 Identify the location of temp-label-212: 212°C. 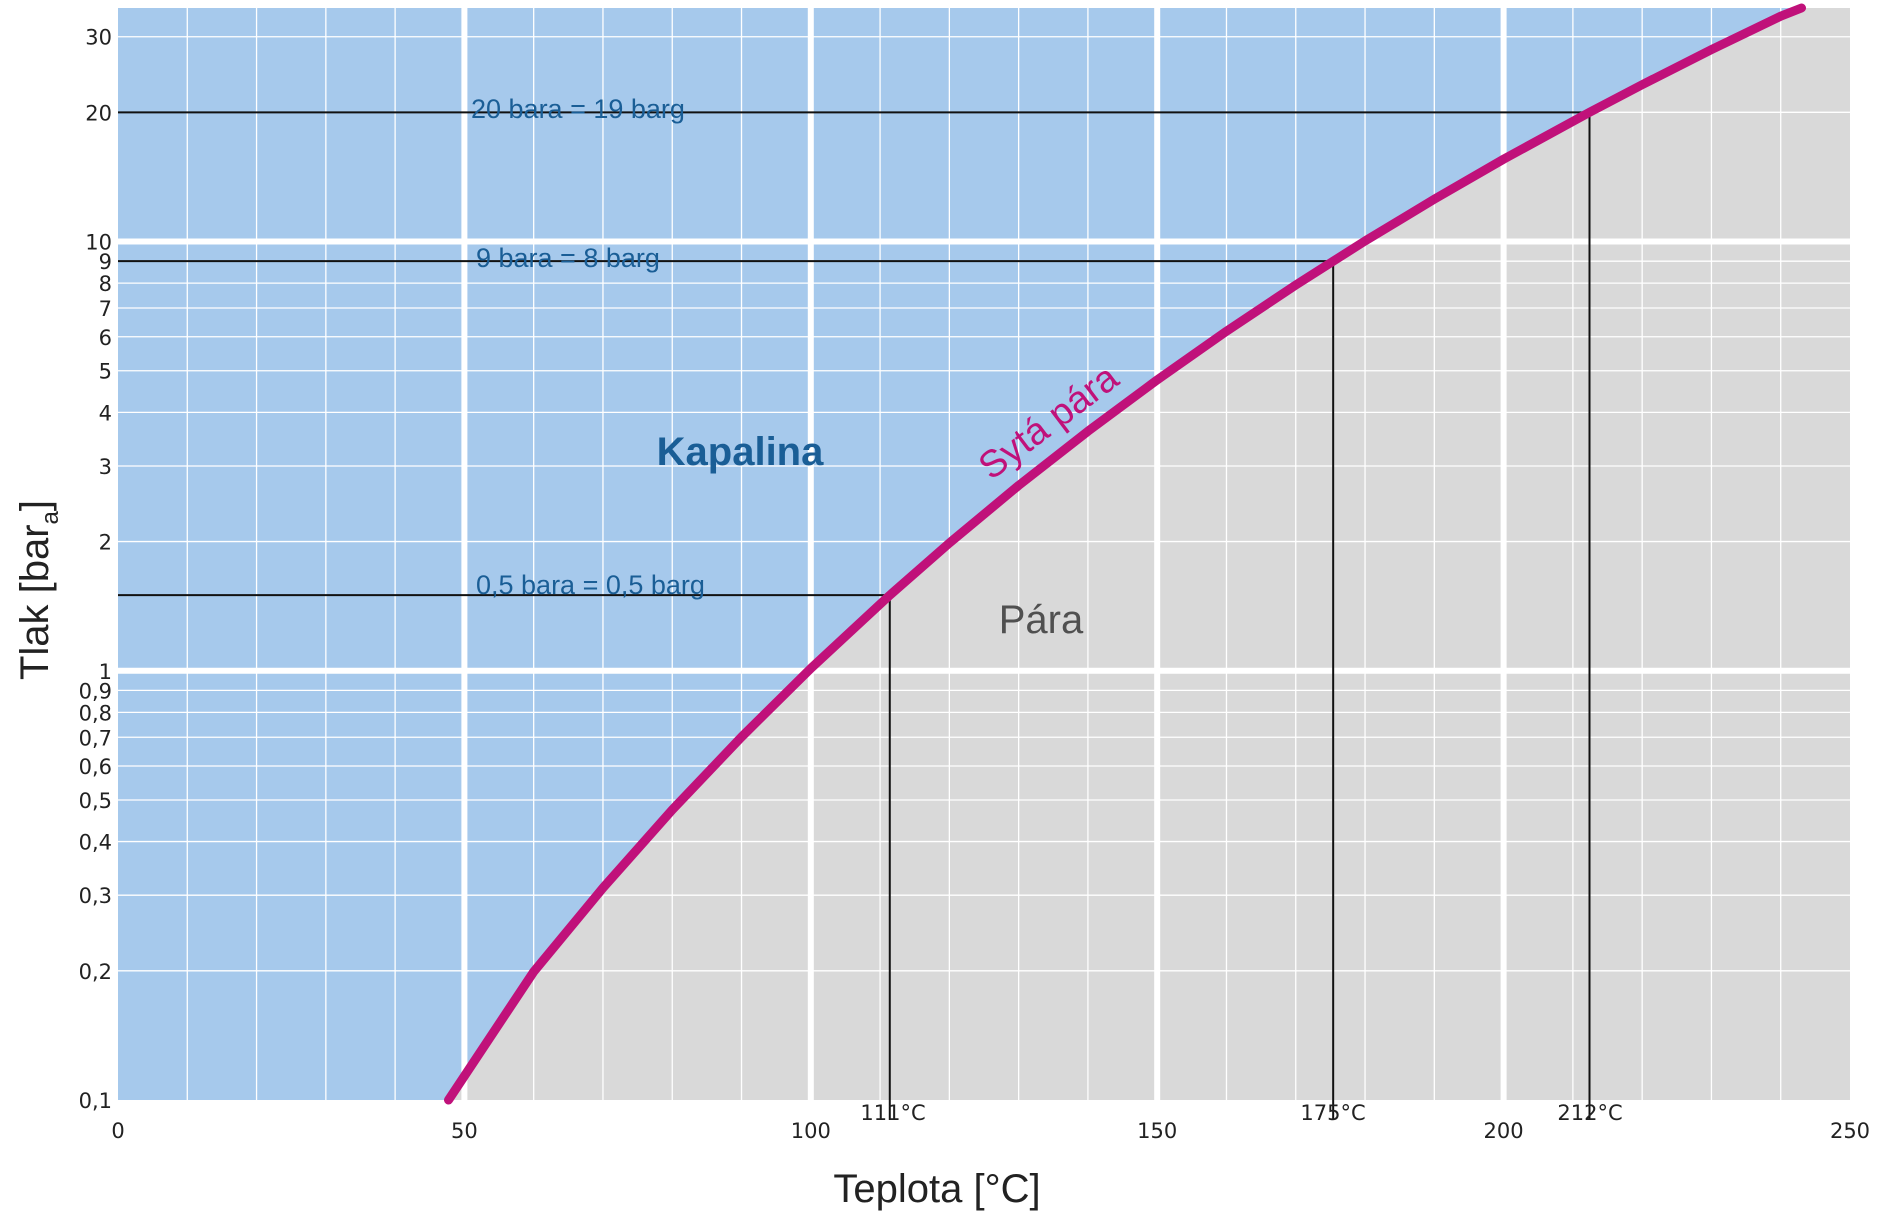
(1589, 1113).